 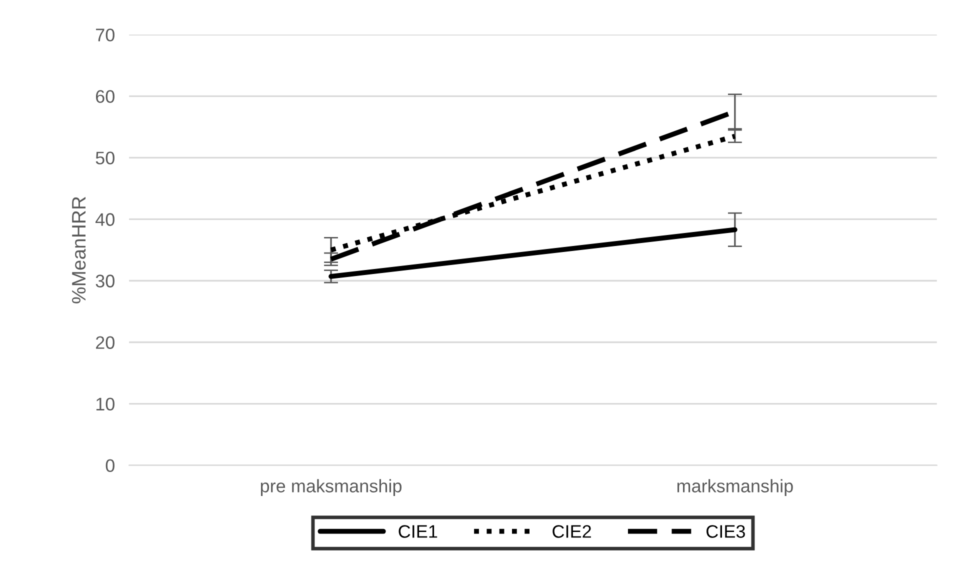 What do you see at coordinates (105, 281) in the screenshot?
I see `y-tick-label: 30` at bounding box center [105, 281].